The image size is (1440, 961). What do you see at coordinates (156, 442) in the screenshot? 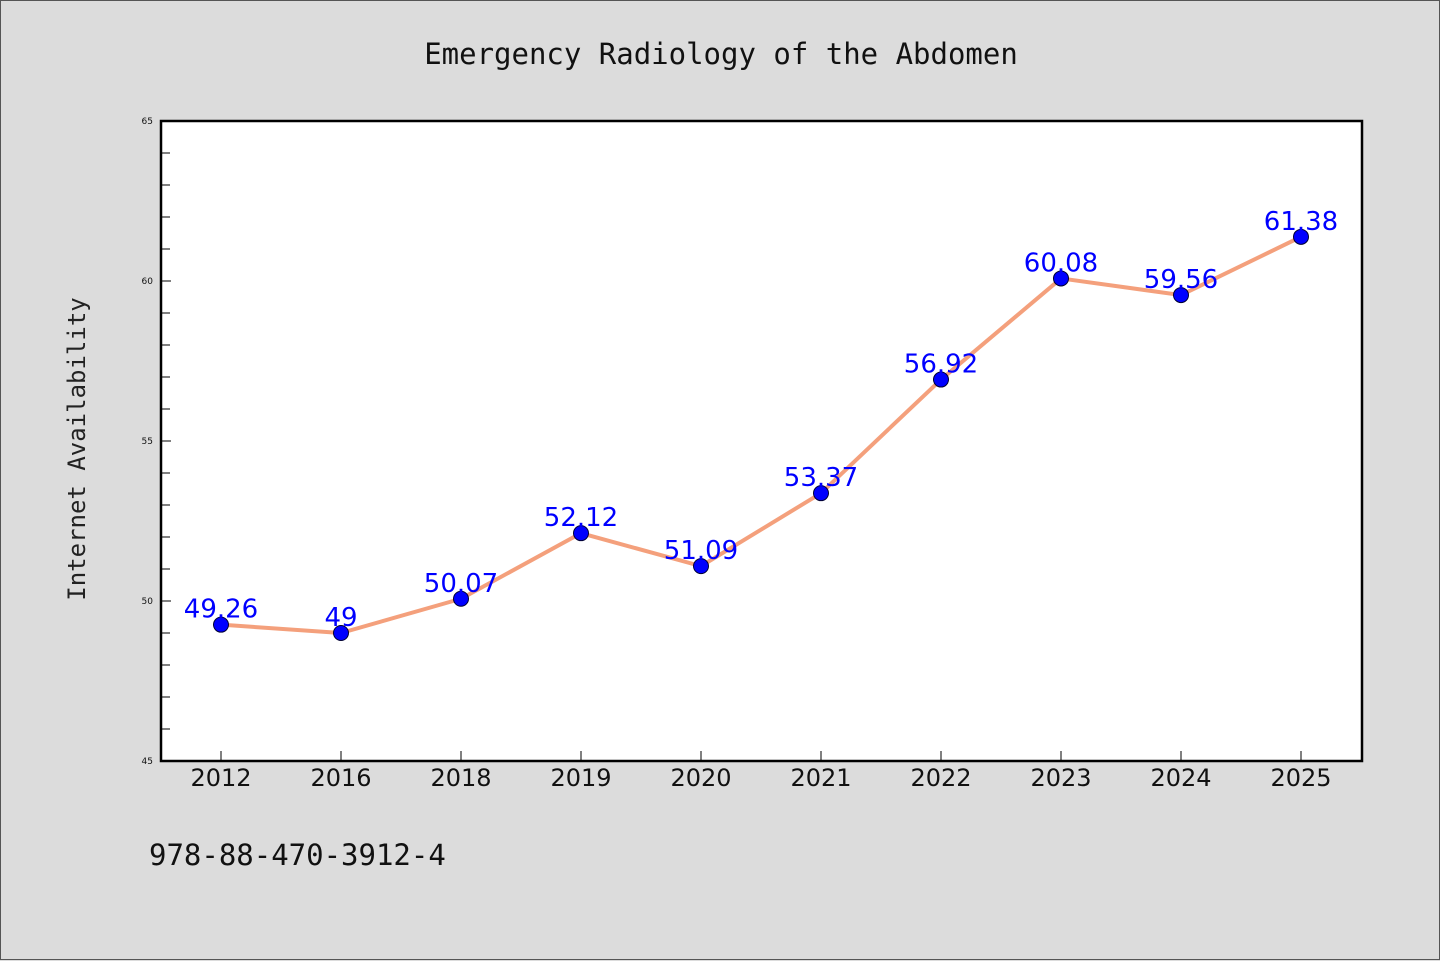
I see `y-axis-ticks: 45 50 55 60 65` at bounding box center [156, 442].